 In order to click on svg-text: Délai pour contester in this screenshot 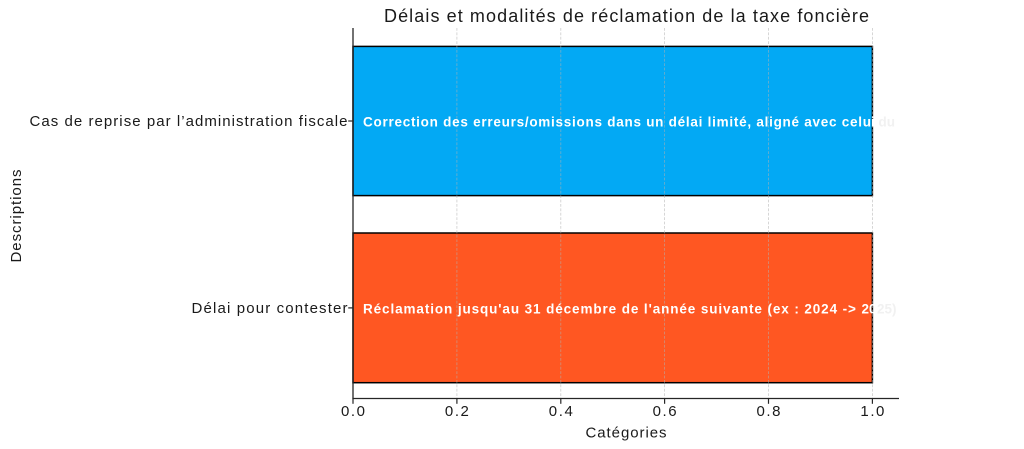, I will do `click(270, 308)`.